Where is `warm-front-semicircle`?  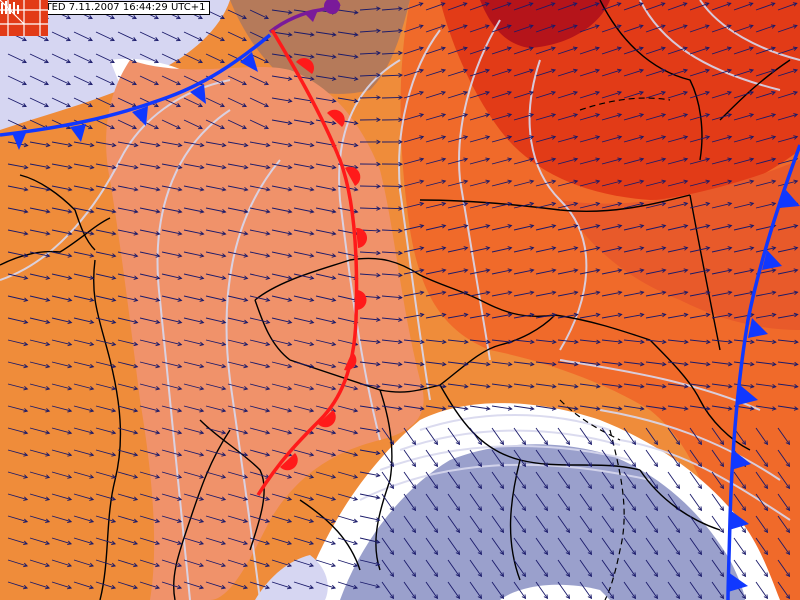
warm-front-semicircle is located at coordinates (350, 361).